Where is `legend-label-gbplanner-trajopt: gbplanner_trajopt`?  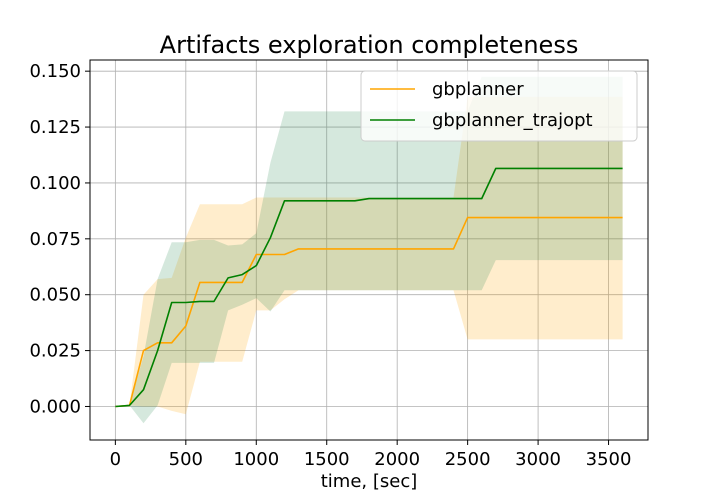
legend-label-gbplanner-trajopt: gbplanner_trajopt is located at coordinates (512, 120).